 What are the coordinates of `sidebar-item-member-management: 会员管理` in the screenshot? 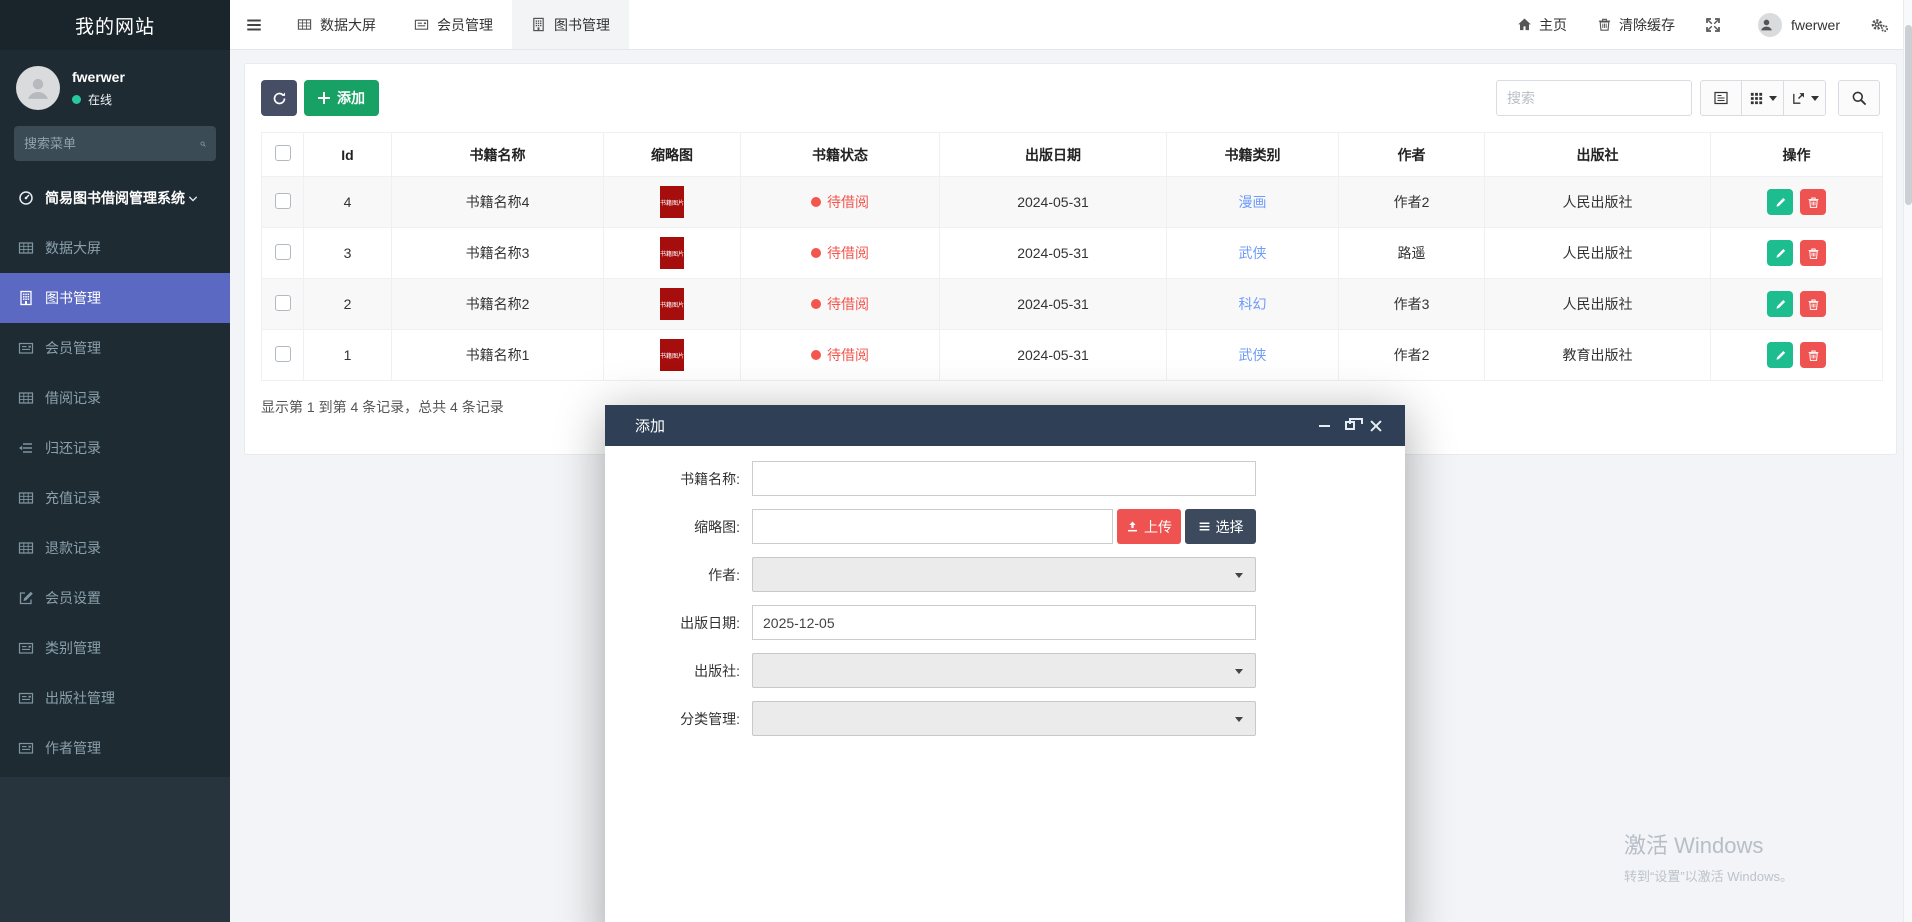 It's located at (115, 348).